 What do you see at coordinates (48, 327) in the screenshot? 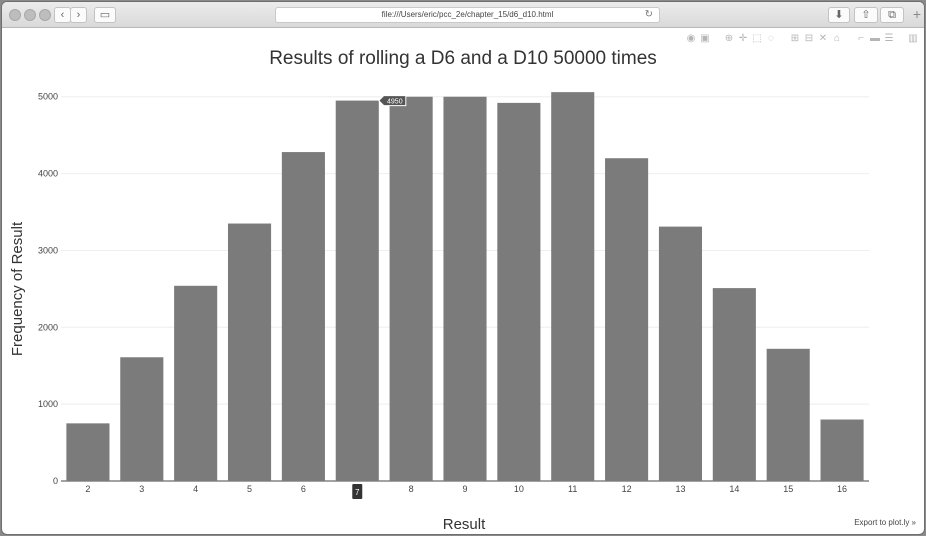
I see `y-tick-label: 2000` at bounding box center [48, 327].